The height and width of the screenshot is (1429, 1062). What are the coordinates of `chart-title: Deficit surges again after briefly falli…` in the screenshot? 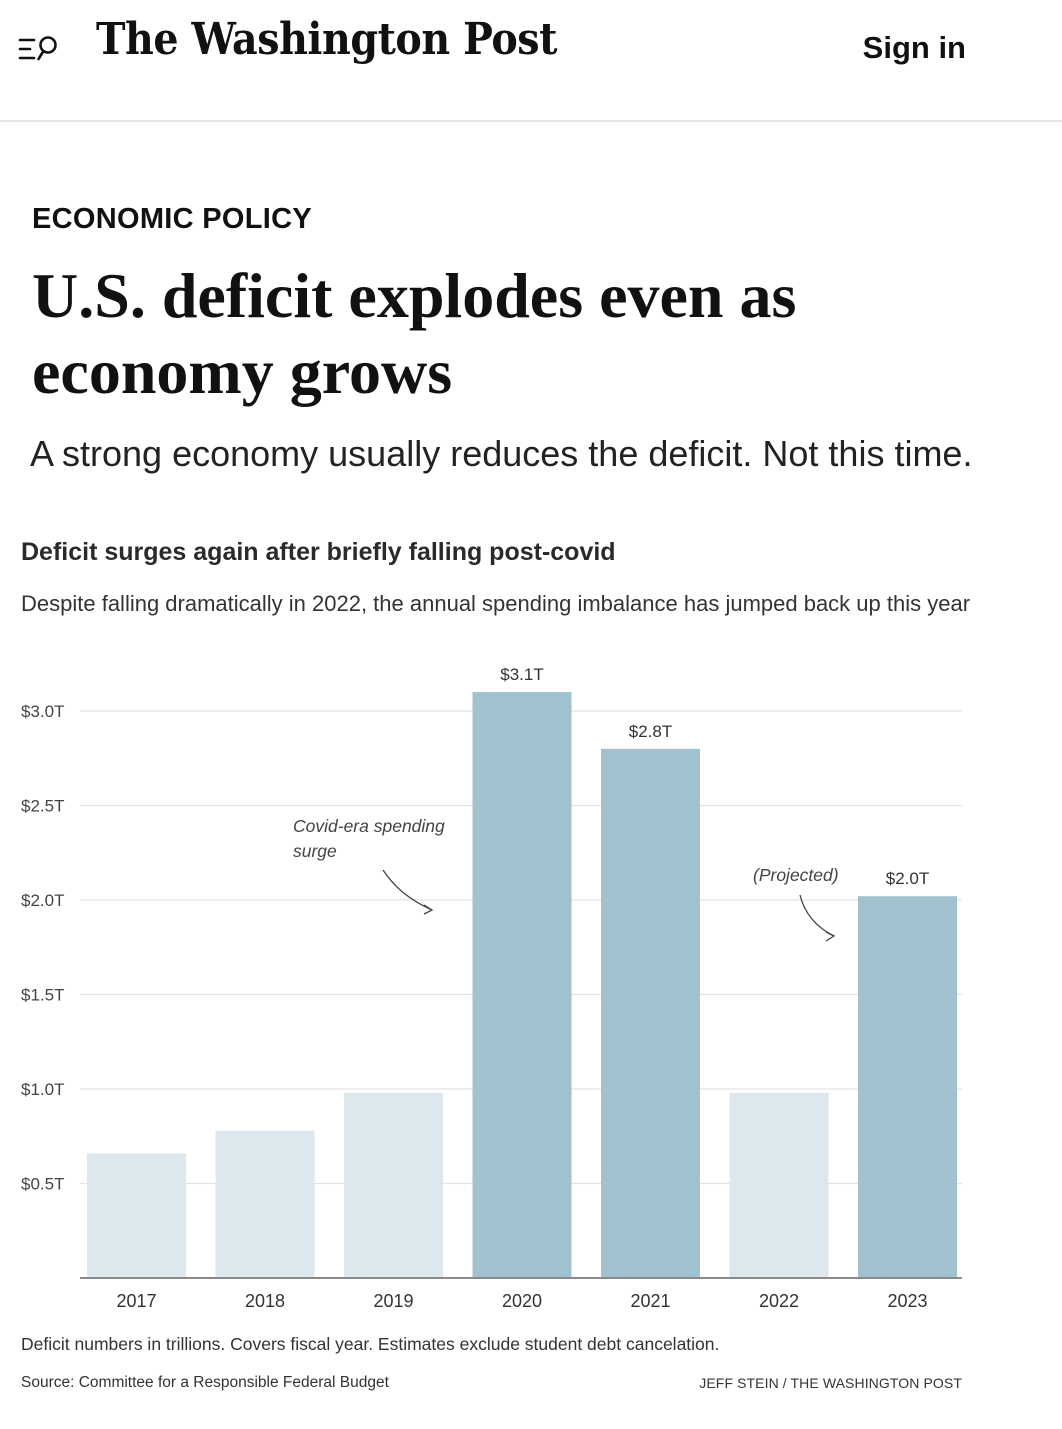 It's located at (318, 552).